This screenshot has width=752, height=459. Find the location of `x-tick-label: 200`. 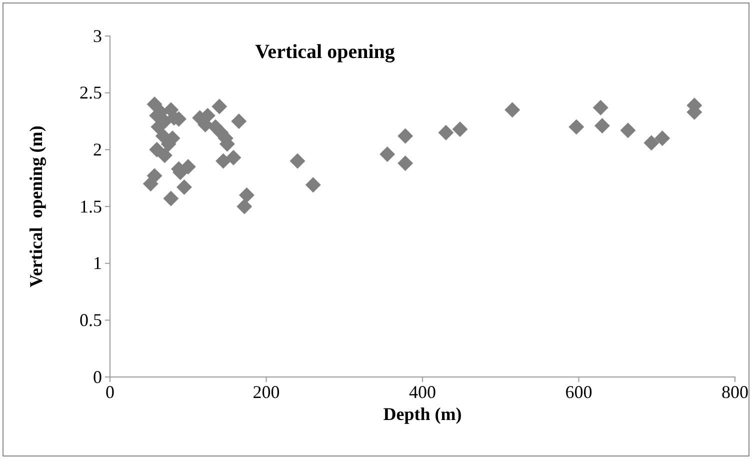

x-tick-label: 200 is located at coordinates (266, 392).